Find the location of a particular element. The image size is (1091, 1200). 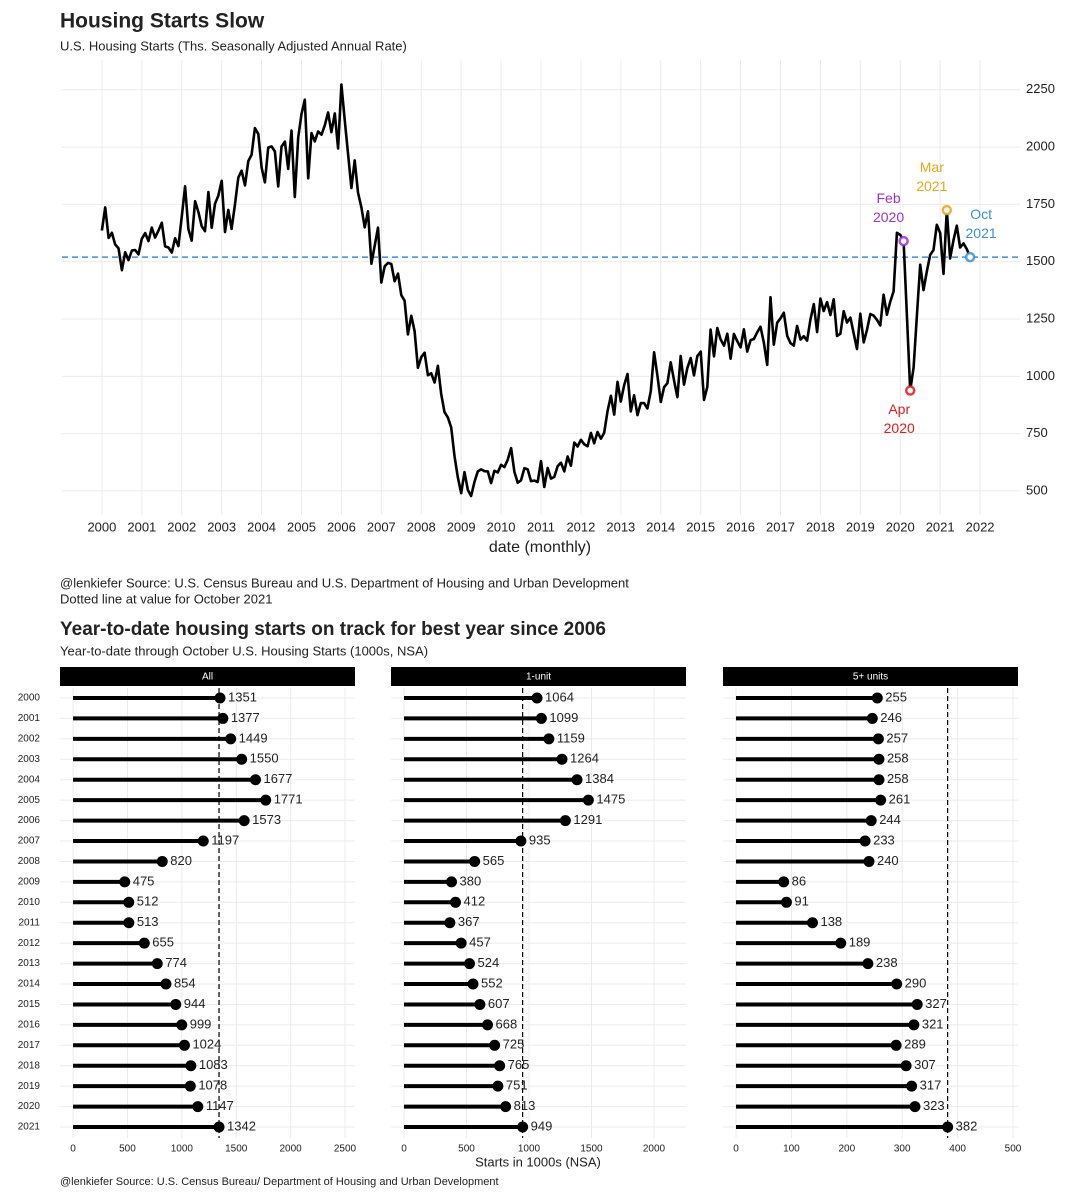

y-tick-label: 1000 is located at coordinates (1040, 375).